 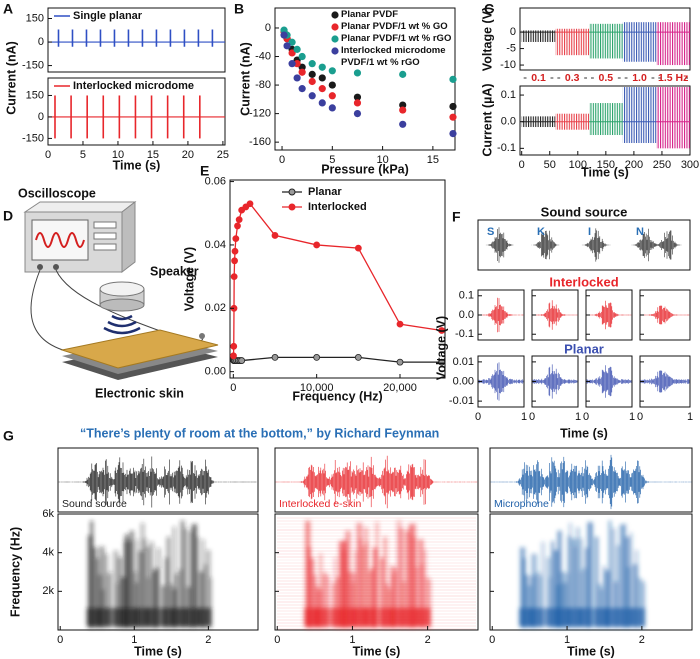 I want to click on skin-contact, so click(x=202, y=336).